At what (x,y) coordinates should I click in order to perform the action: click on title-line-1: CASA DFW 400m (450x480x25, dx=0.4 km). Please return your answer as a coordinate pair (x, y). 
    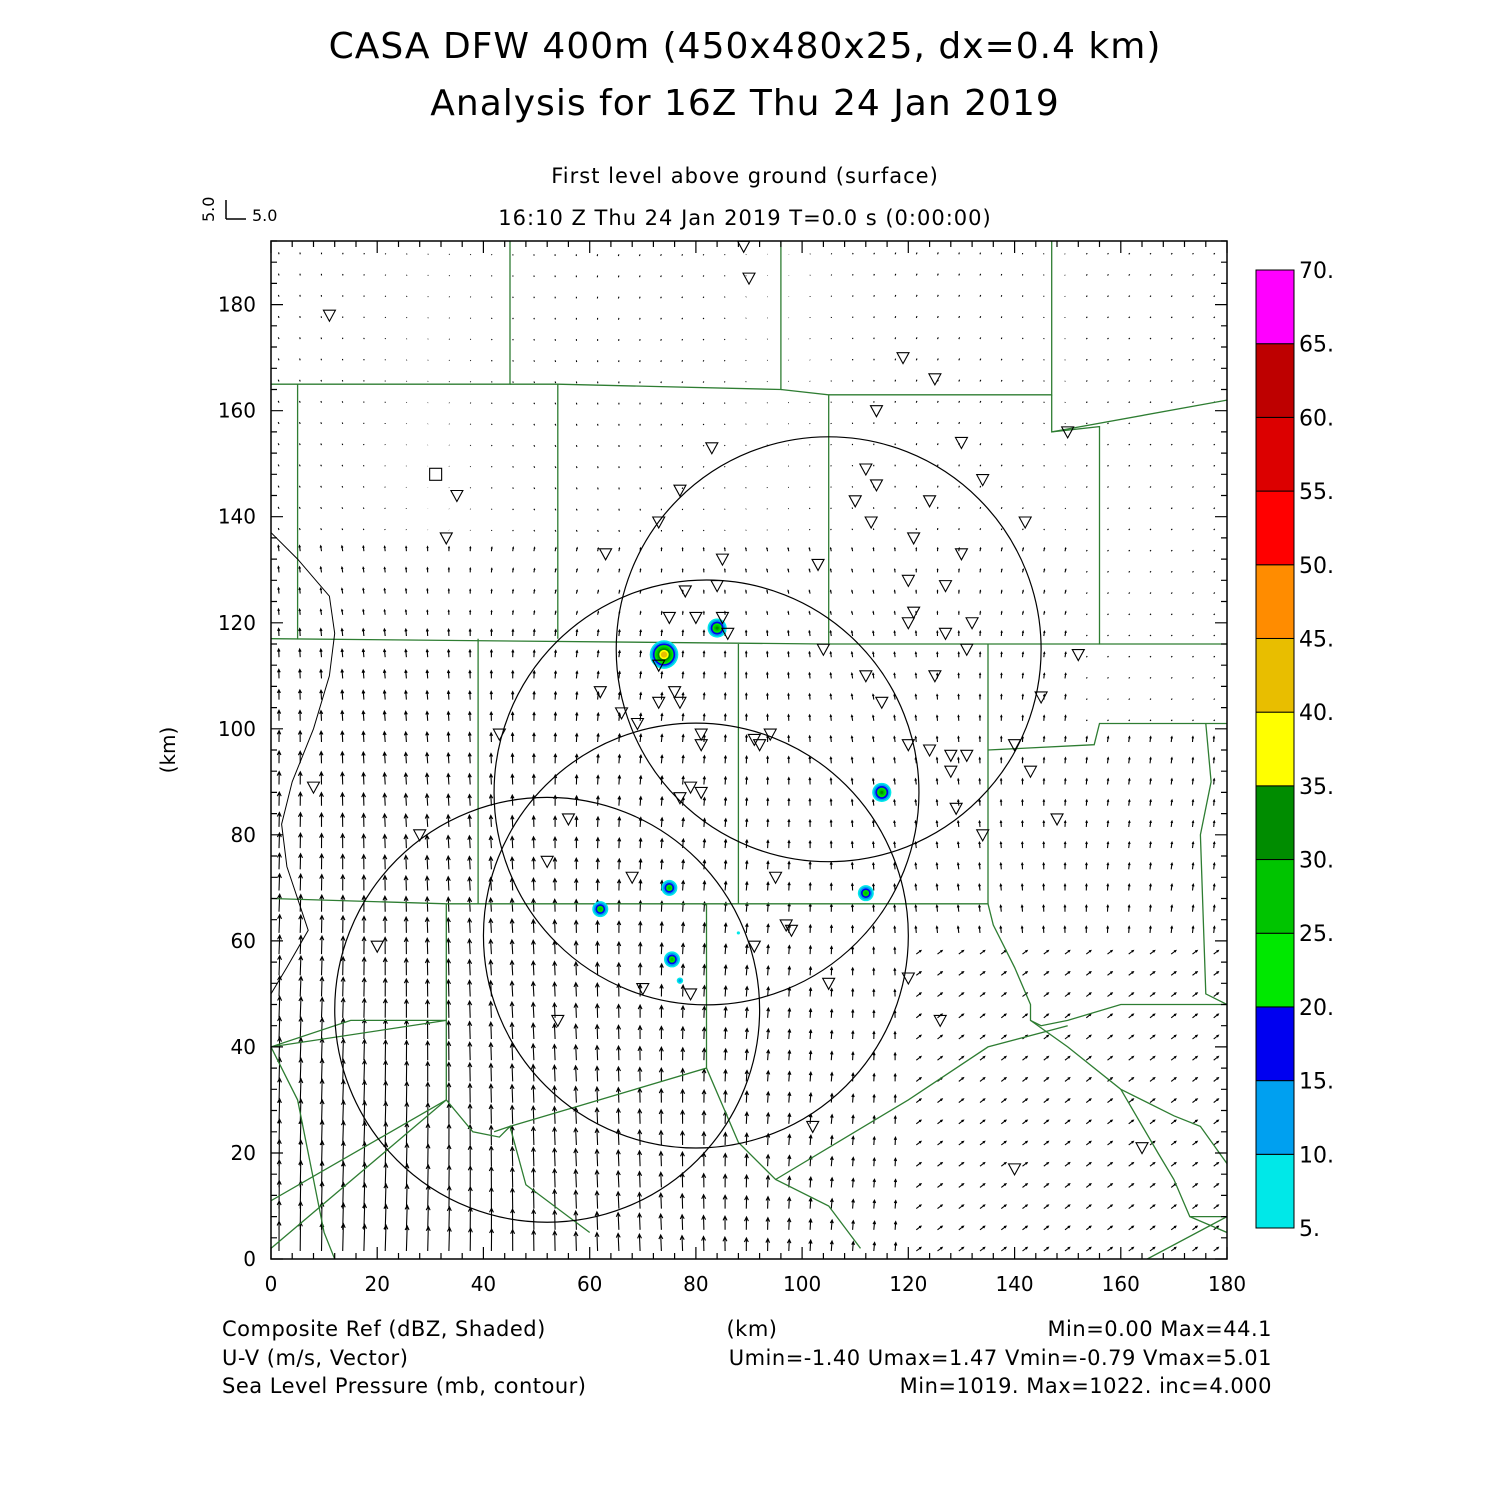
    Looking at the image, I should click on (745, 46).